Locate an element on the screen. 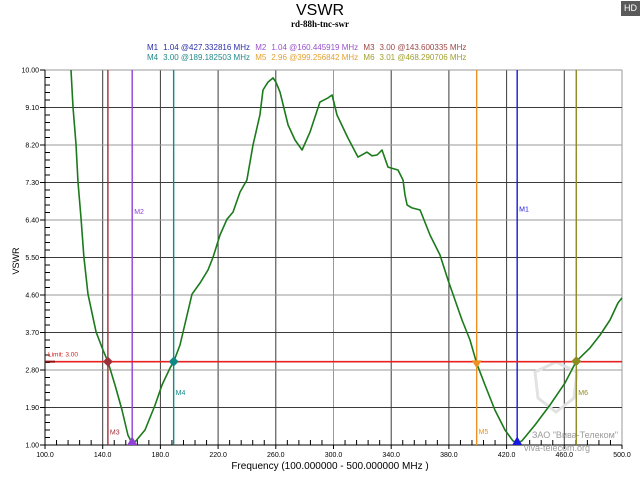 The width and height of the screenshot is (640, 480). x-tick-label: 380.0 is located at coordinates (449, 455).